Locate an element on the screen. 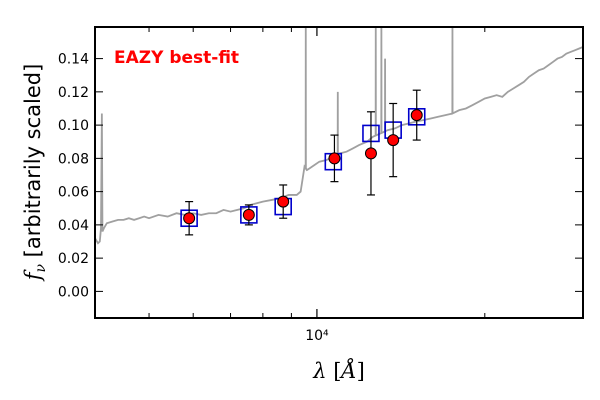  y-tick-label-4: 0.08 is located at coordinates (73, 159).